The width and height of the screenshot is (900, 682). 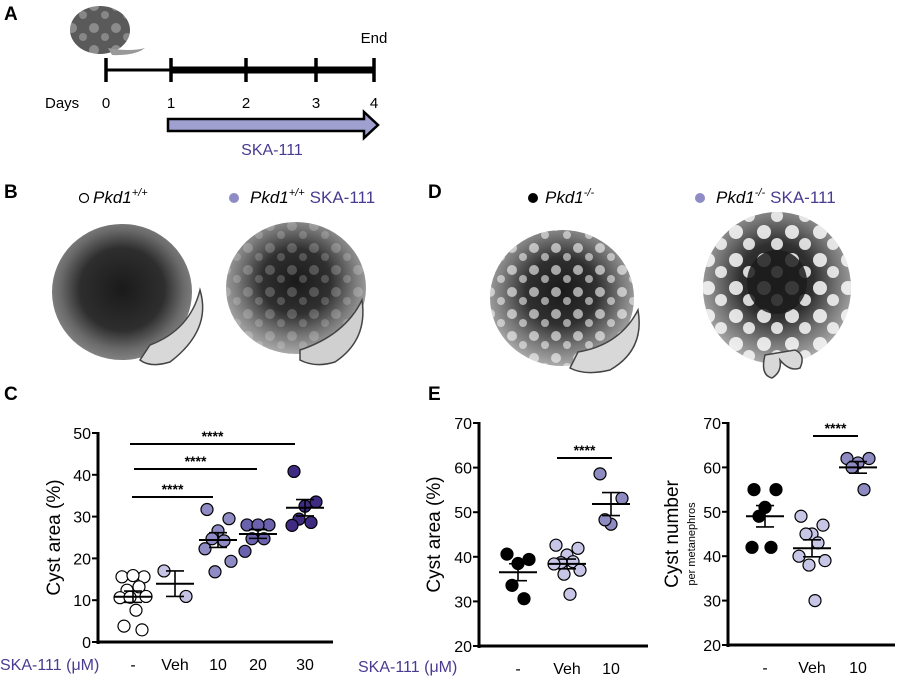 I want to click on panel-label-d: D, so click(x=435, y=192).